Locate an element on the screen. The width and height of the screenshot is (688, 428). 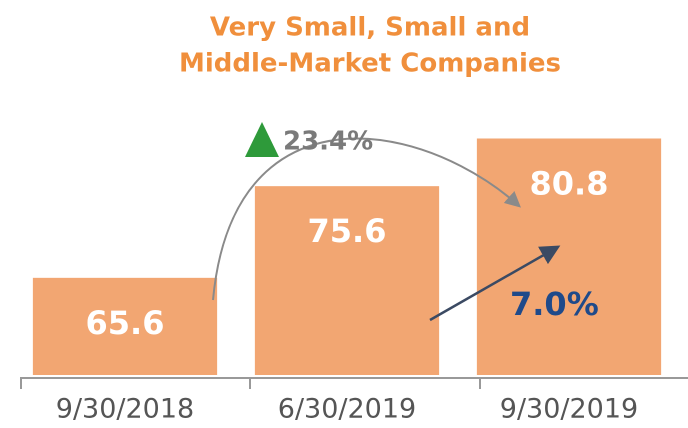
up-triangle is located at coordinates (262, 139).